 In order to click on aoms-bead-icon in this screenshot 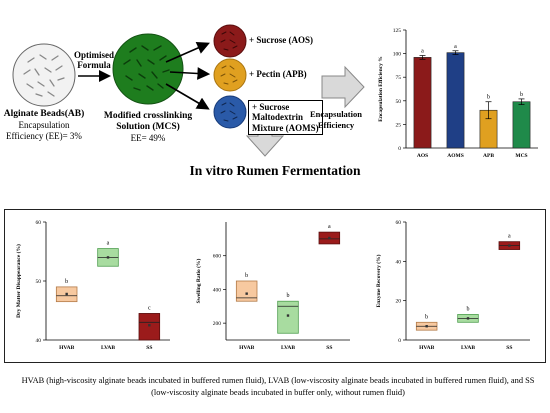, I will do `click(230, 112)`.